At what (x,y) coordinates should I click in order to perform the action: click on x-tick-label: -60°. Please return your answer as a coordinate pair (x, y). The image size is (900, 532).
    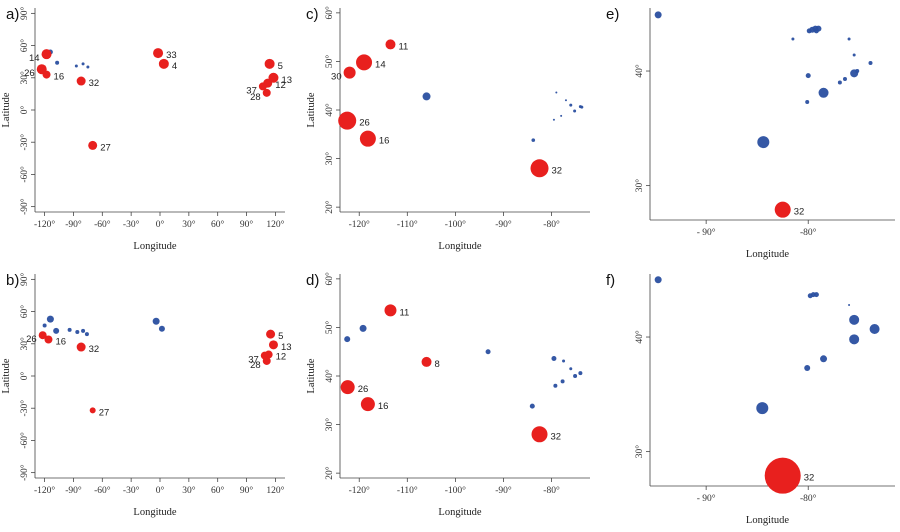
    Looking at the image, I should click on (102, 224).